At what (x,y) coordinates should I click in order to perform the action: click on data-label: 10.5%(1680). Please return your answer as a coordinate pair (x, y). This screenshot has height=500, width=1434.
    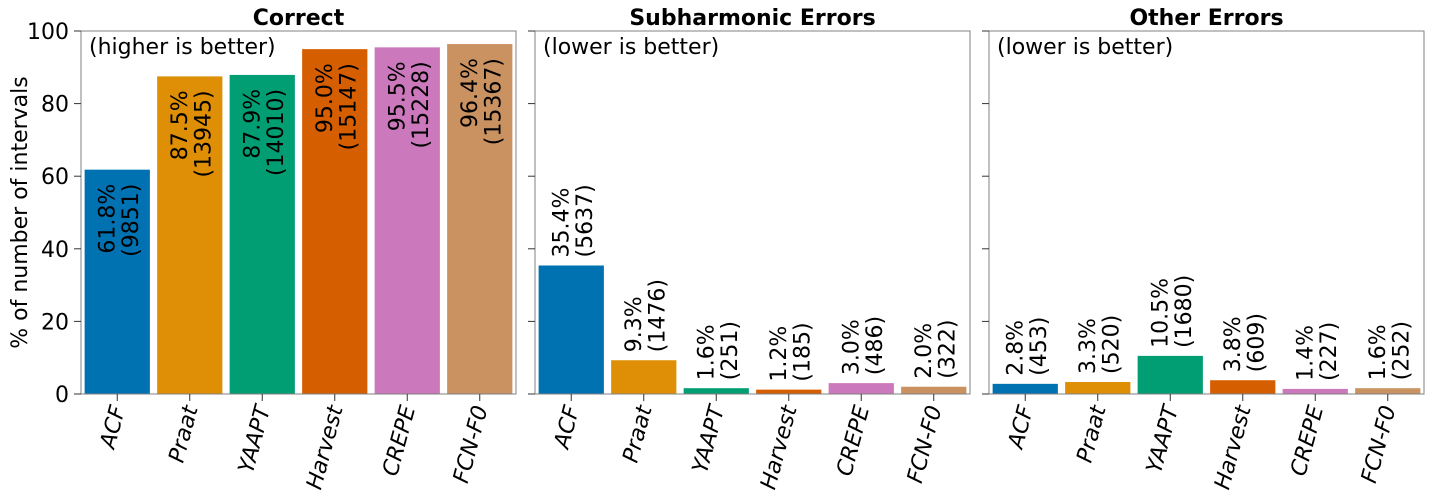
    Looking at the image, I should click on (1173, 311).